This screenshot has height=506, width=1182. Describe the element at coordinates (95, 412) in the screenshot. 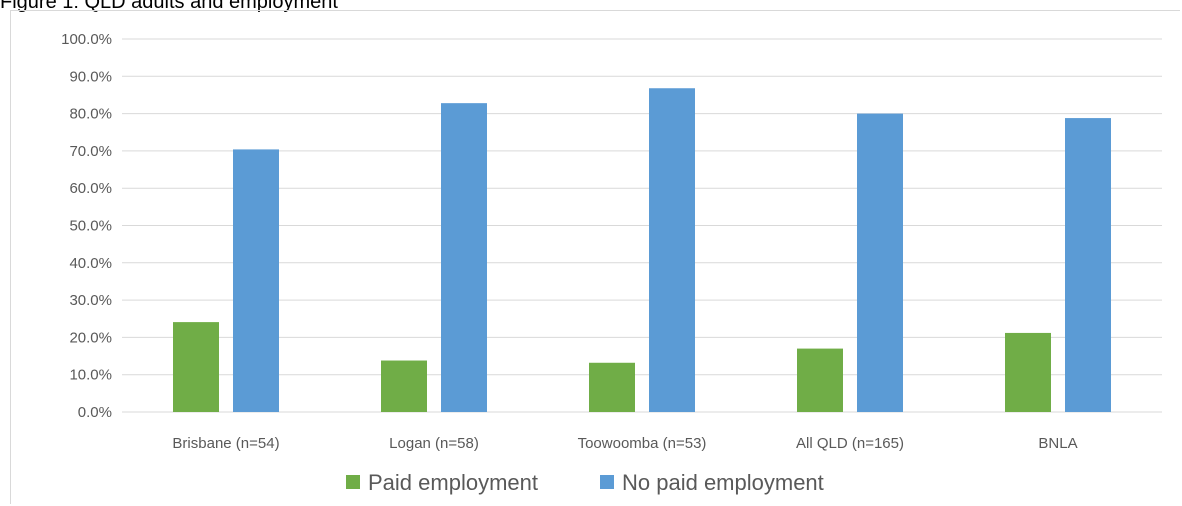

I see `y-tick-label: 0.0%` at that location.